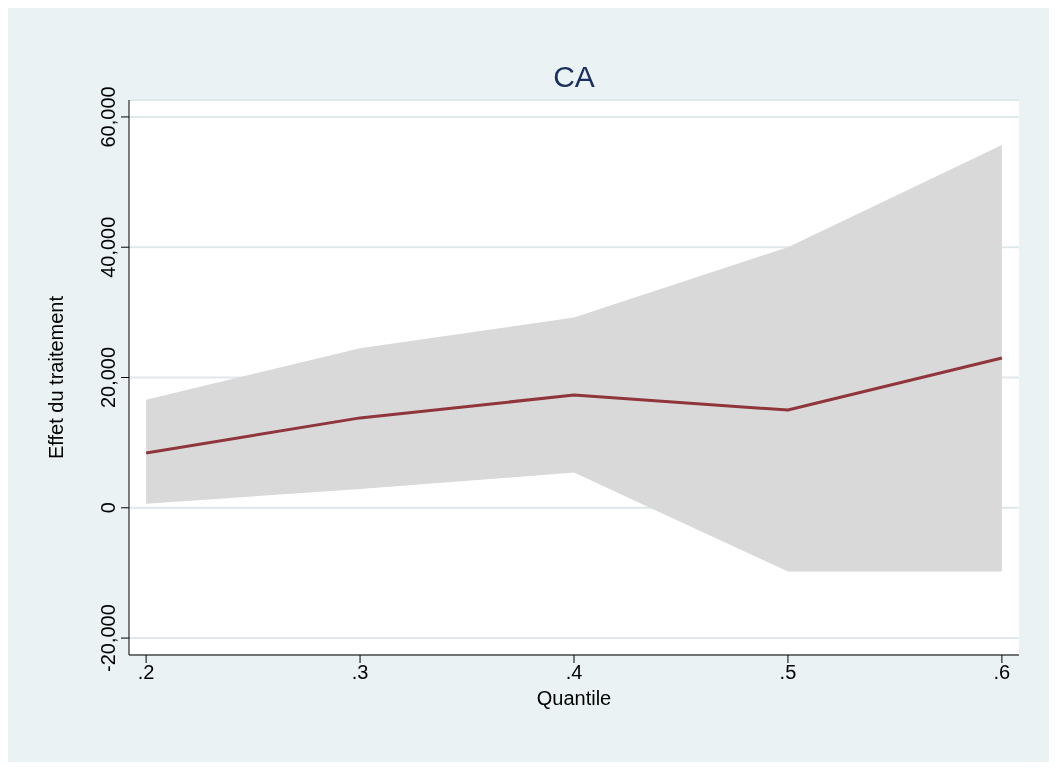 This screenshot has height=770, width=1057. I want to click on y-tick-label: 40,000, so click(108, 247).